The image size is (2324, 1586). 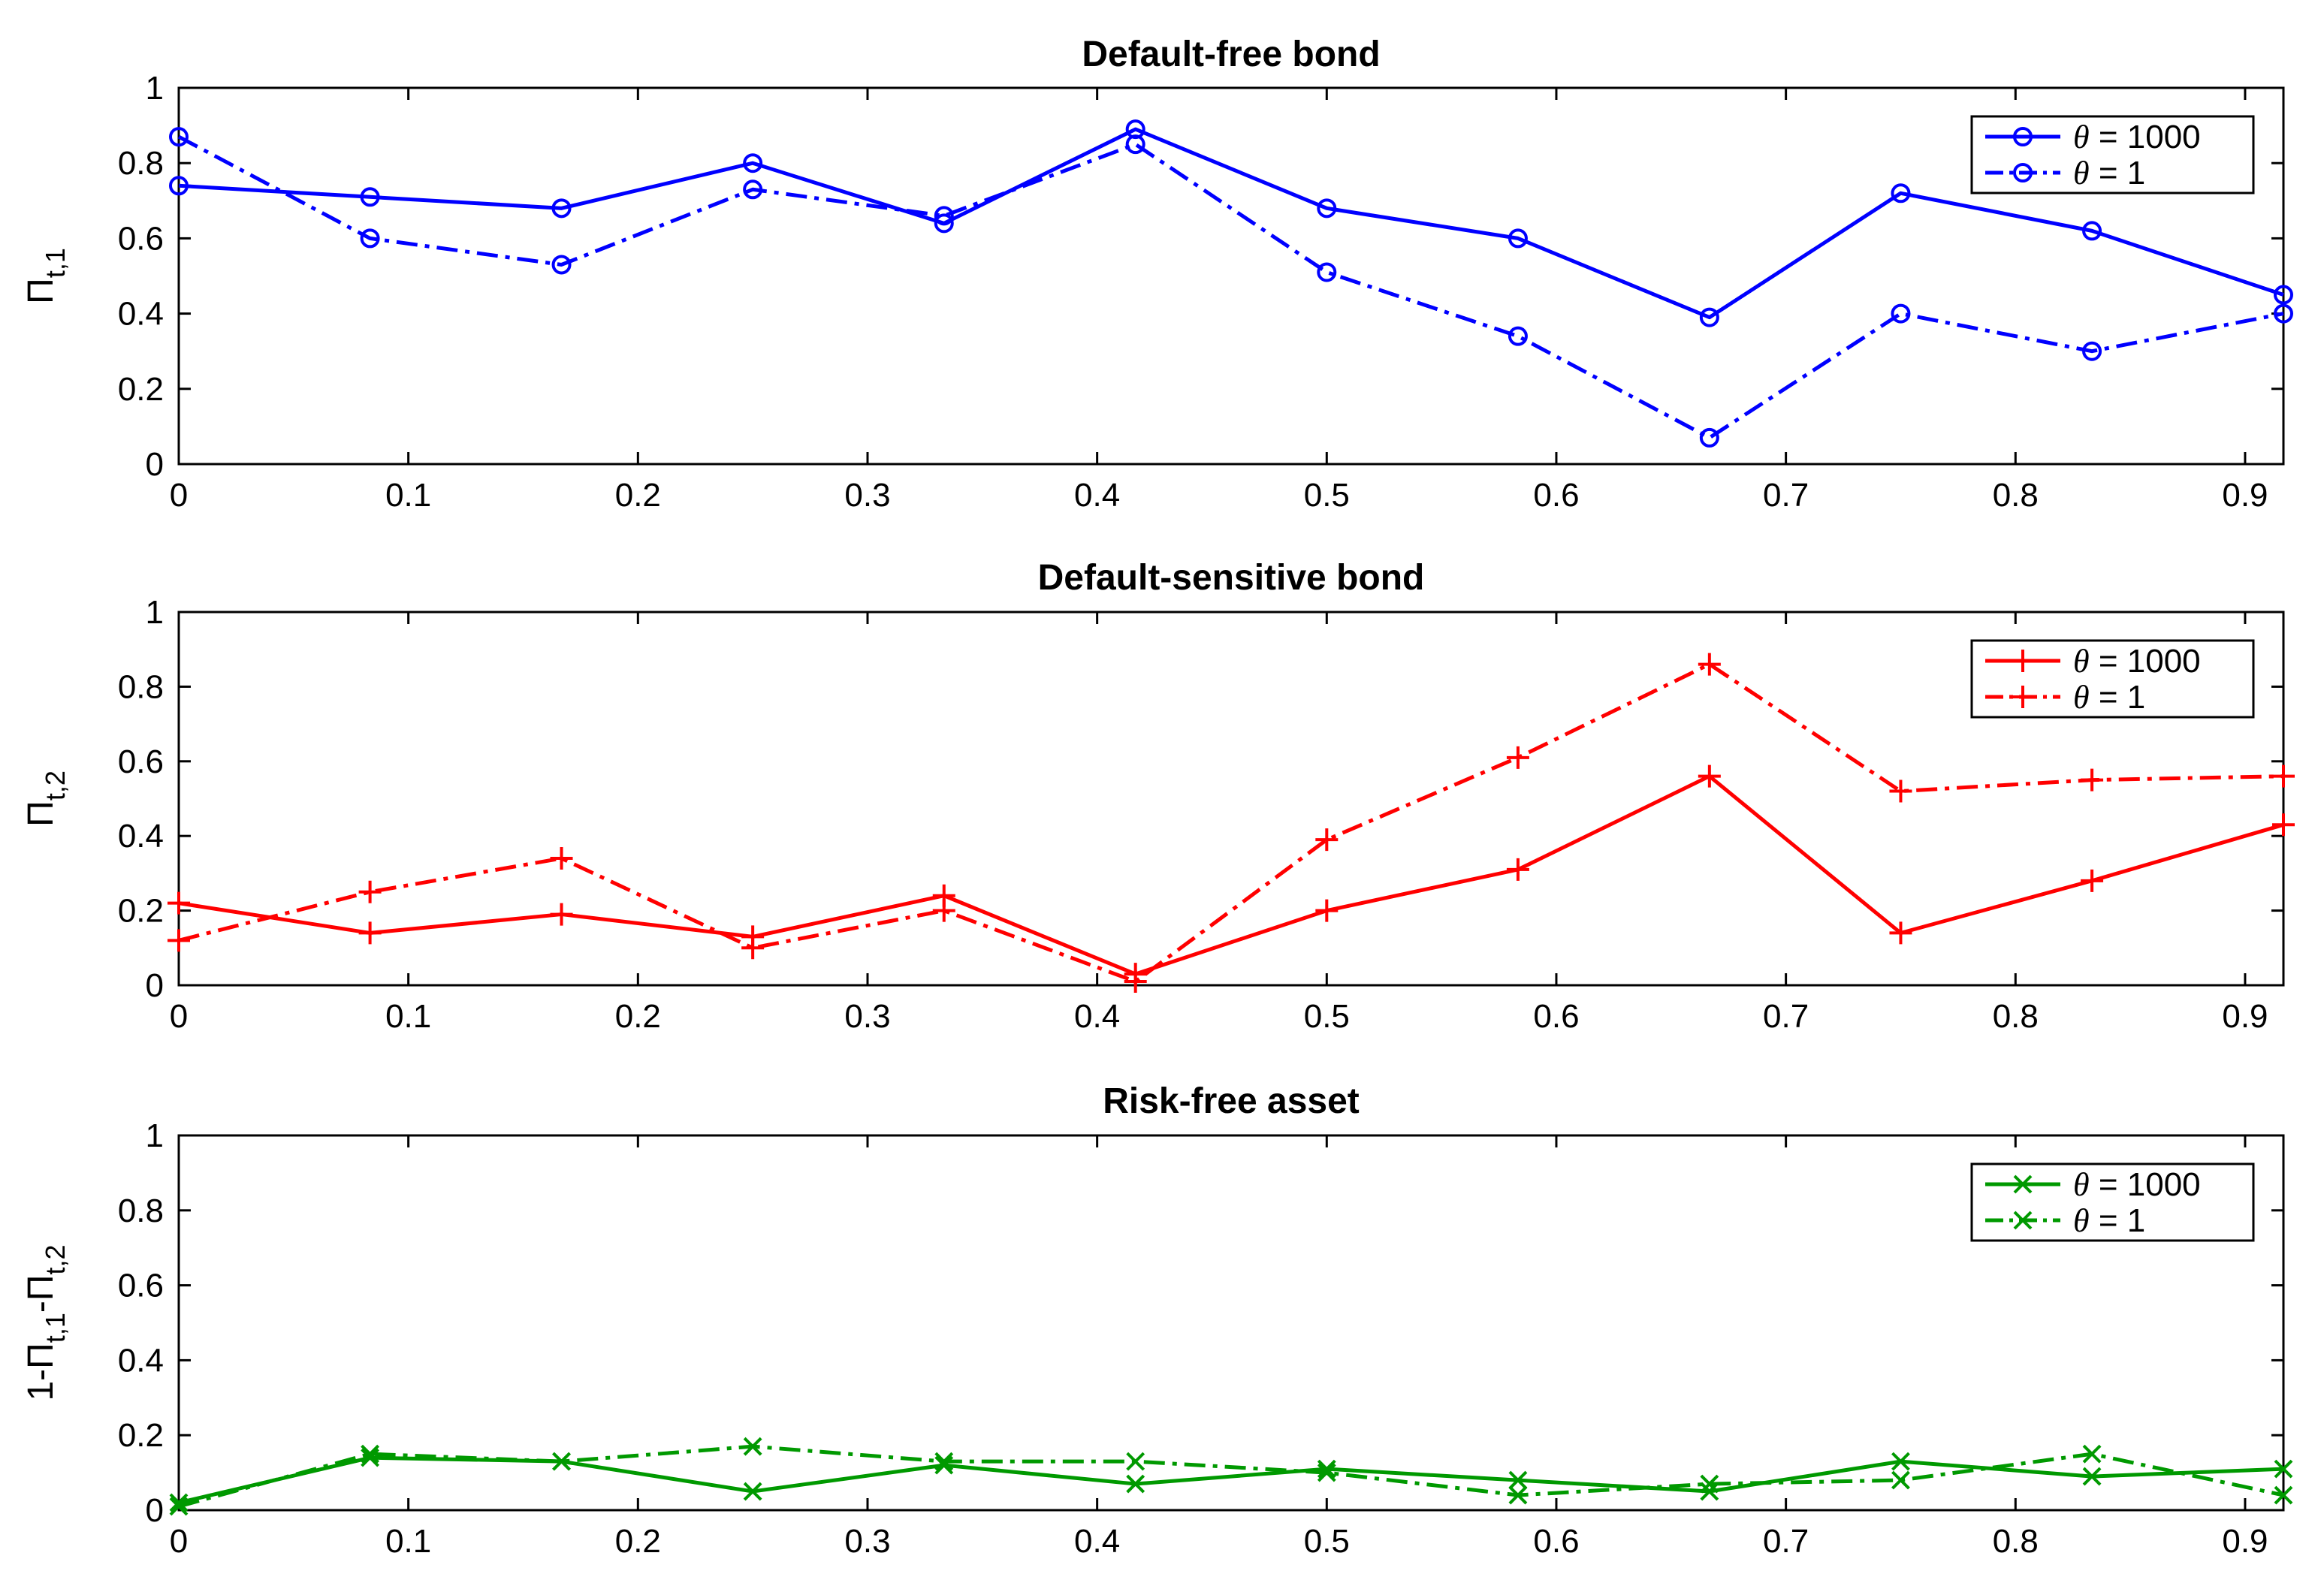 What do you see at coordinates (2137, 137) in the screenshot?
I see `legend-label: θ = 1000` at bounding box center [2137, 137].